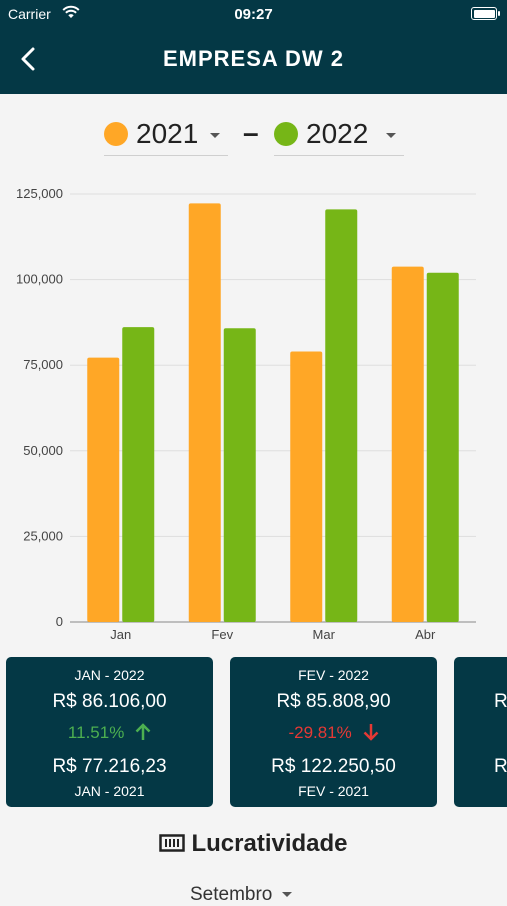 The image size is (507, 906). Describe the element at coordinates (370, 732) in the screenshot. I see `arrow-down-icon` at that location.